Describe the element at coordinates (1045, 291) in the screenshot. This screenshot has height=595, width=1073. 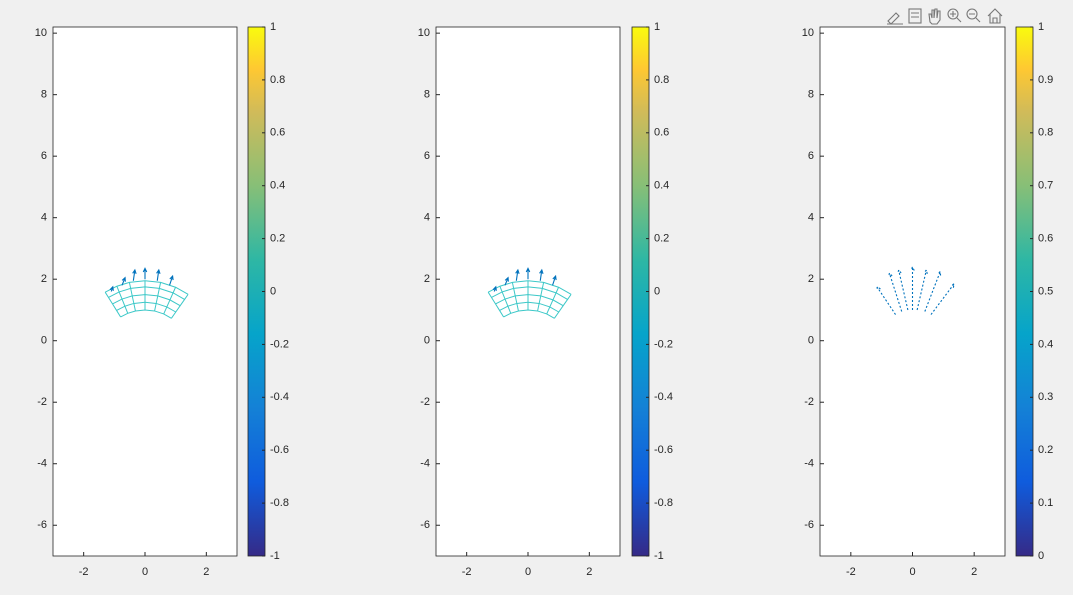
I see `colorbar-tick-label: 0.5` at that location.